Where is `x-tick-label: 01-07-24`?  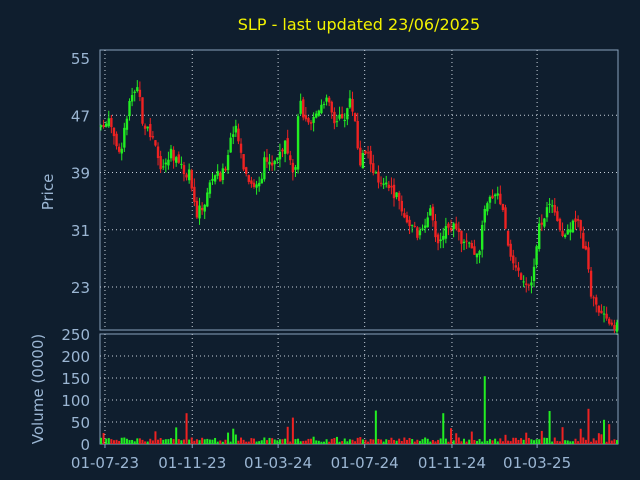 x-tick-label: 01-07-24 is located at coordinates (365, 463).